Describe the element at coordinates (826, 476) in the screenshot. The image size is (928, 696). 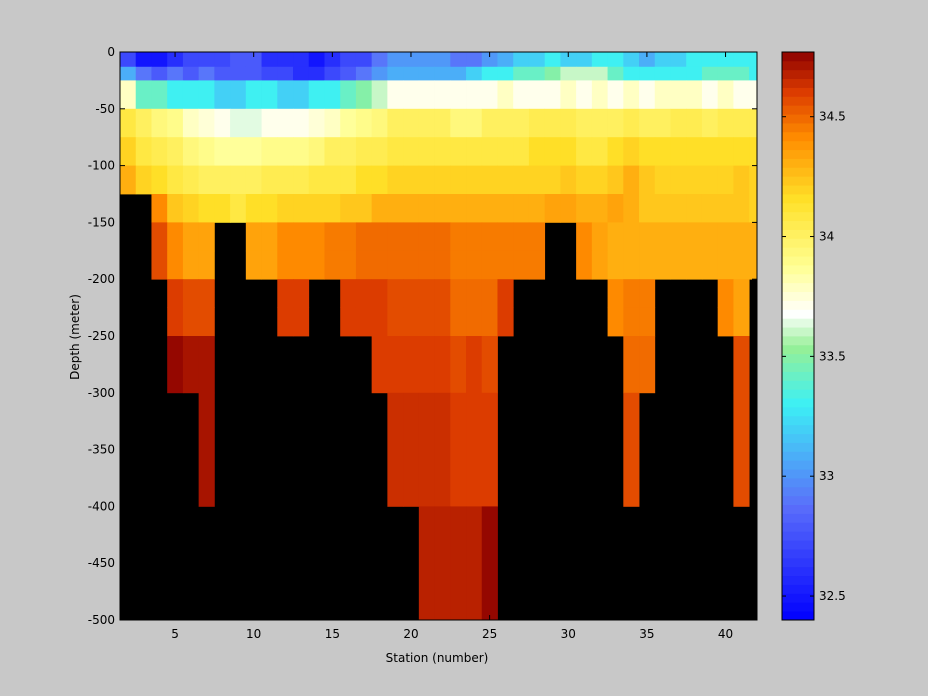
I see `colorbar-tick-label: 33` at that location.